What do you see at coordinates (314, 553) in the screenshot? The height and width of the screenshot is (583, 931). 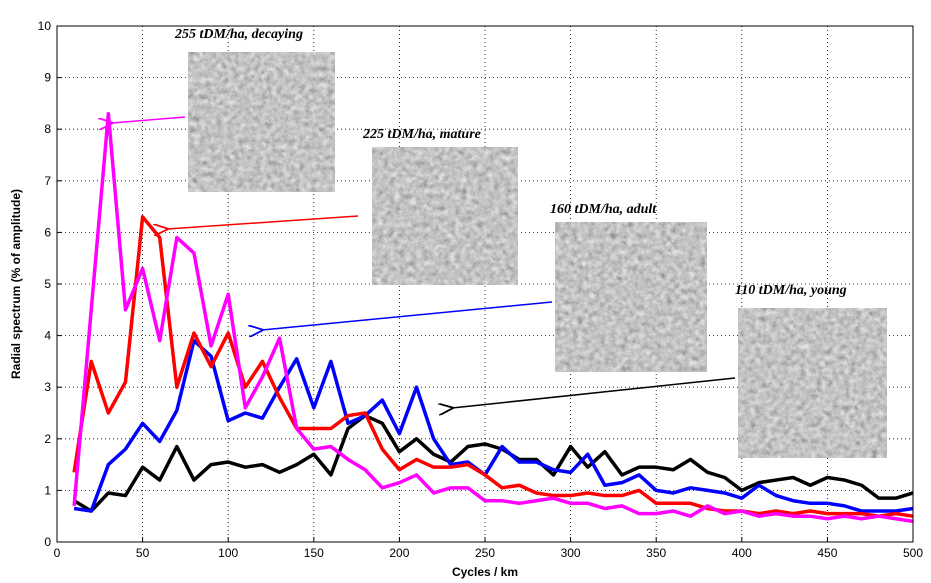 I see `x-tick-label: 150` at bounding box center [314, 553].